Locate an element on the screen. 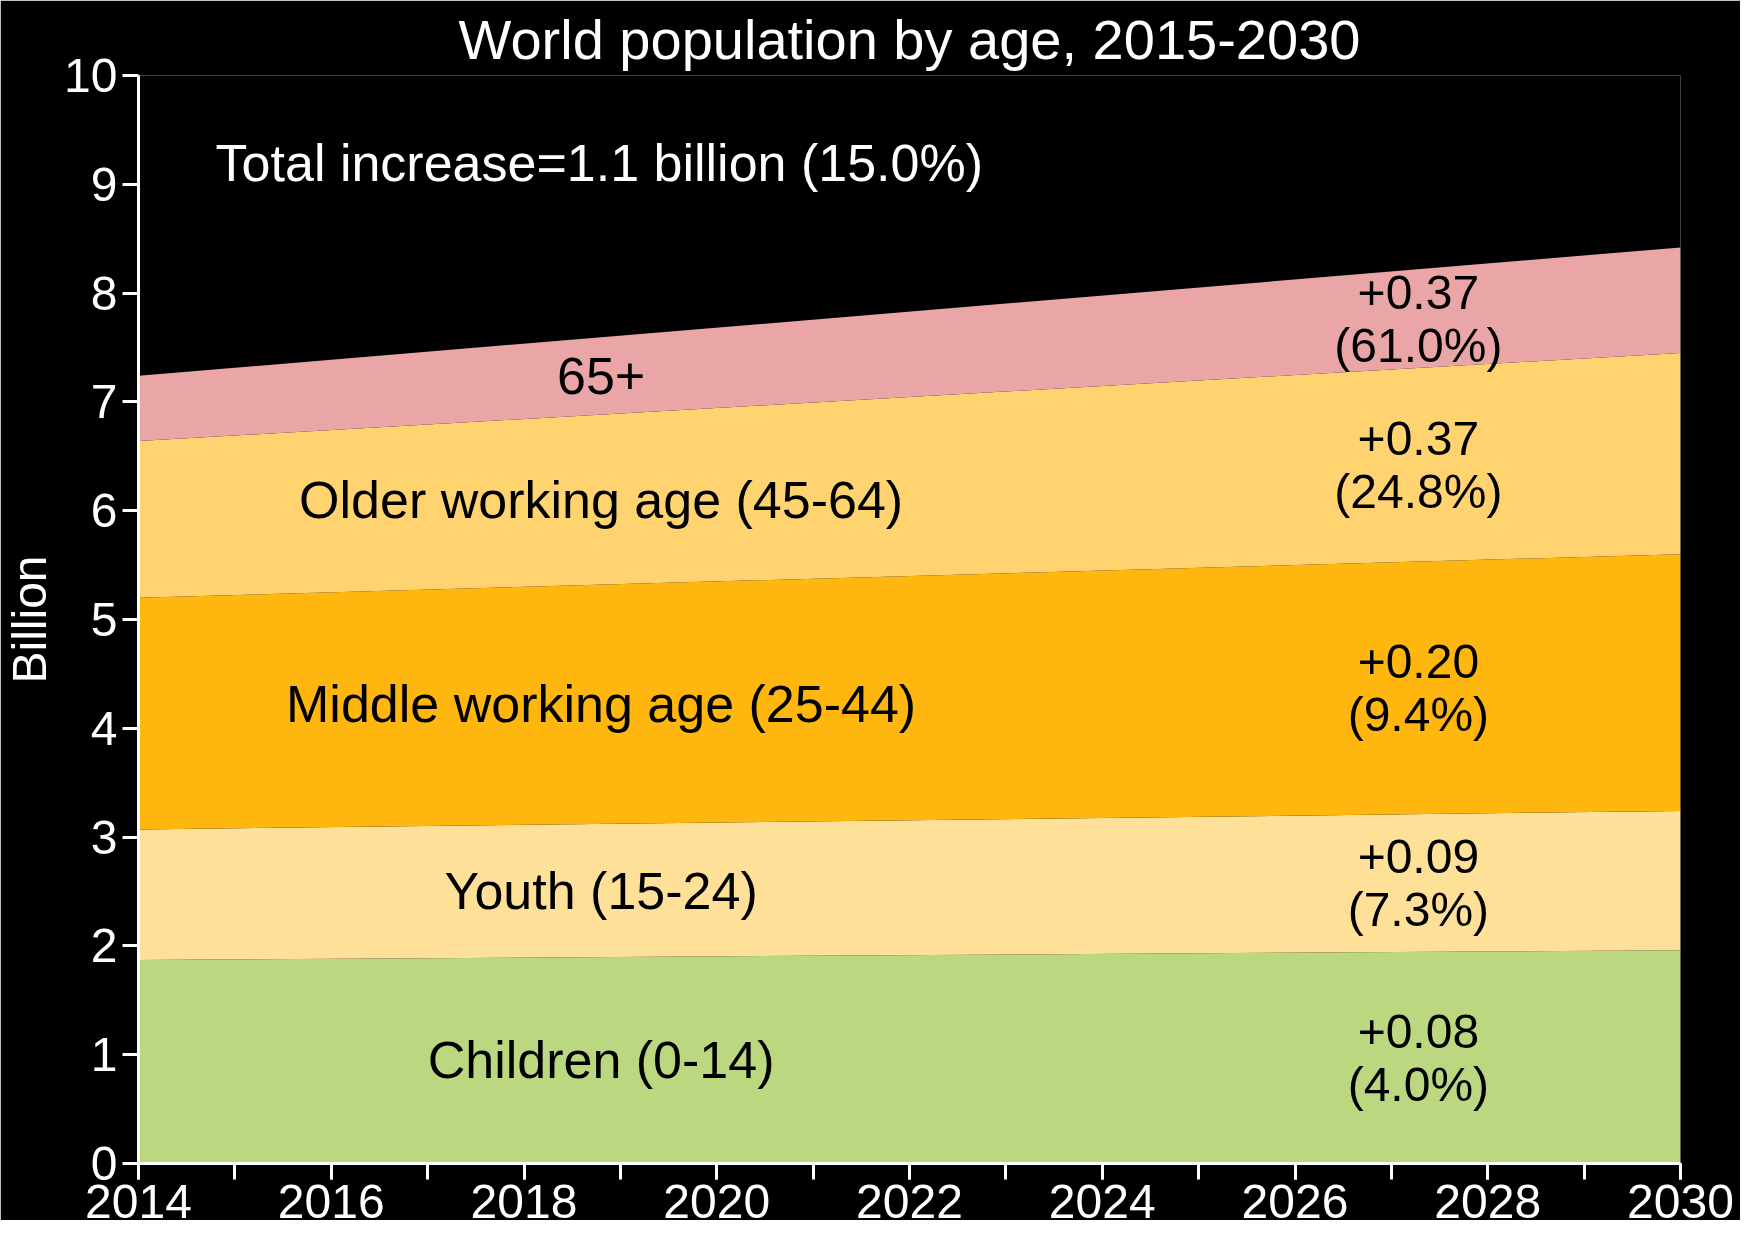  series-label: Older working age (45-64) is located at coordinates (601, 499).